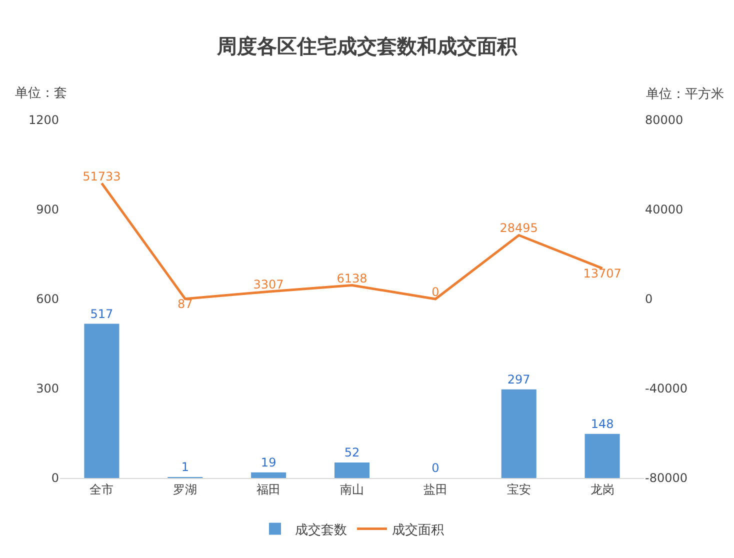 This screenshot has width=734, height=558. I want to click on y-tick-label: 600, so click(47, 299).